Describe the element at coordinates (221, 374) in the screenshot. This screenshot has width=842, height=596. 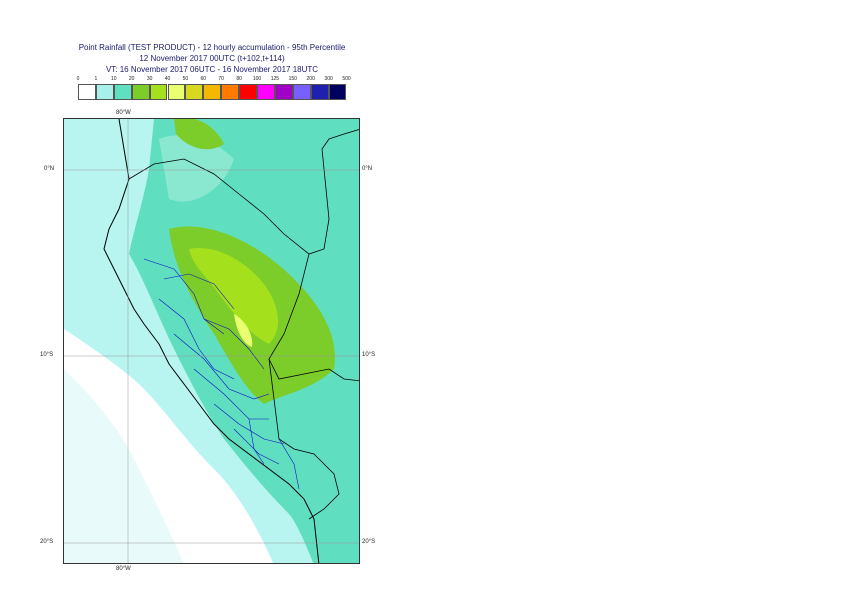
I see `regional-borders` at that location.